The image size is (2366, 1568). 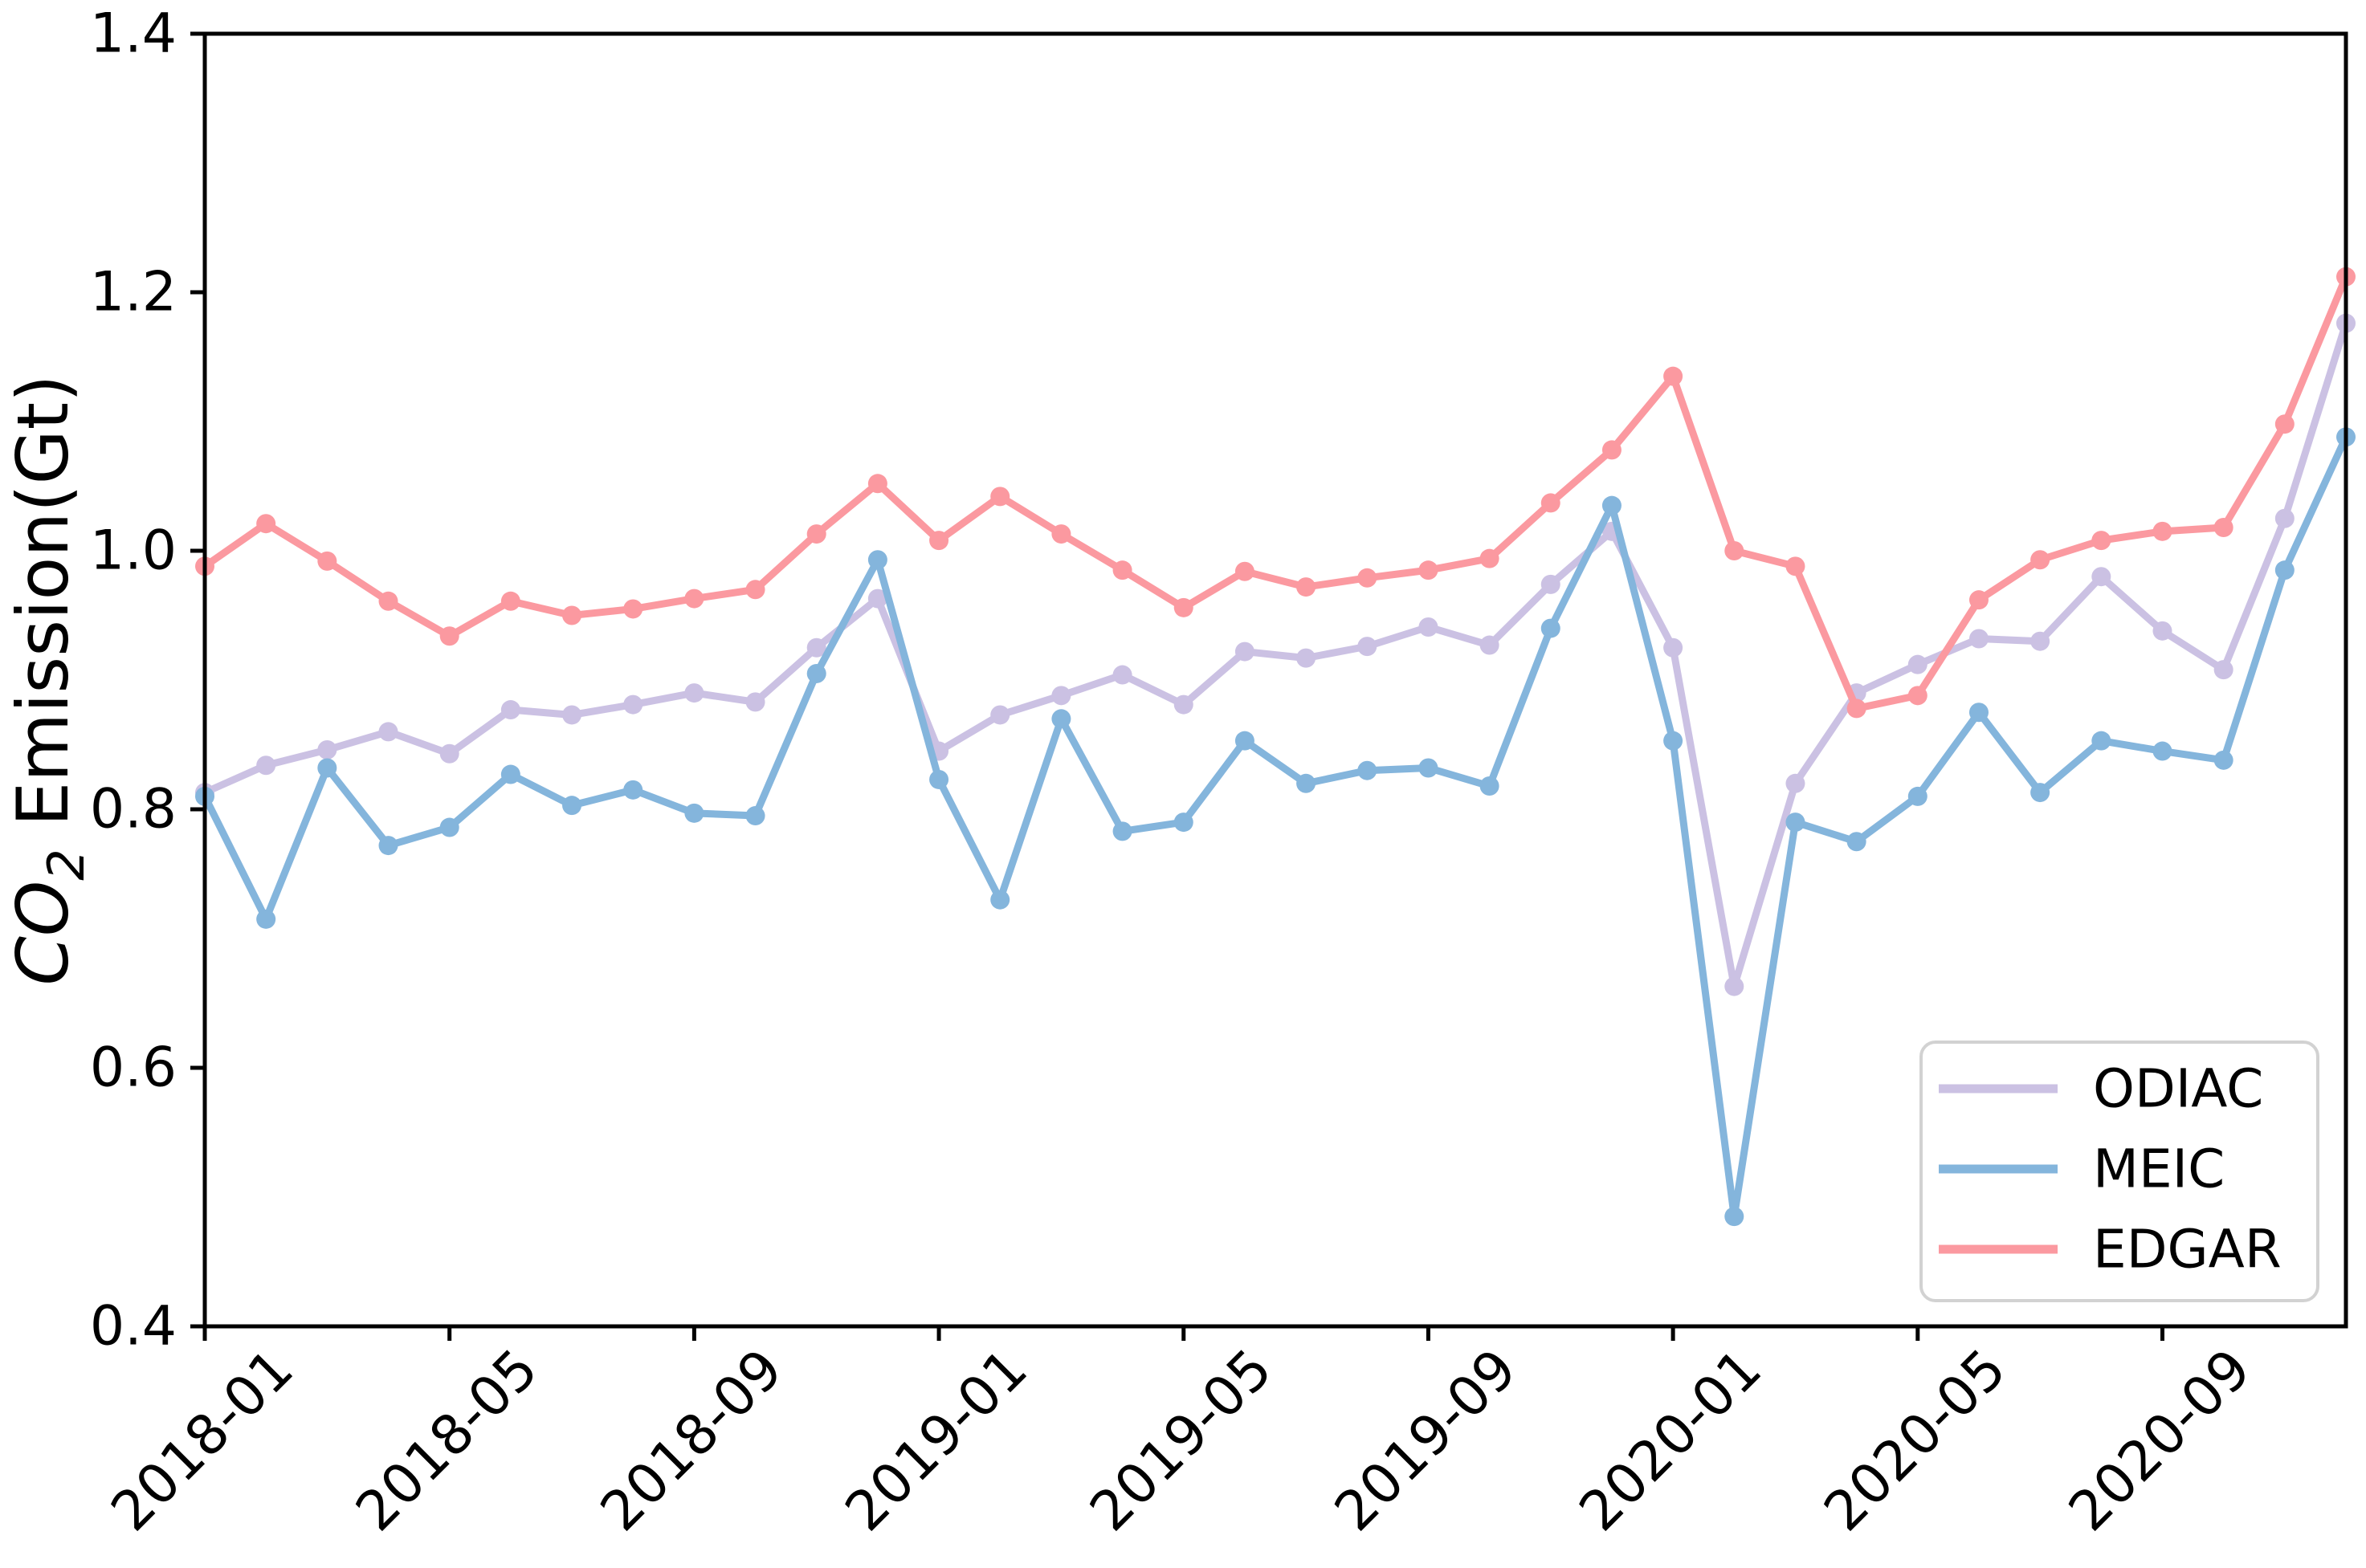 What do you see at coordinates (133, 292) in the screenshot?
I see `y-tick-label: 1.2` at bounding box center [133, 292].